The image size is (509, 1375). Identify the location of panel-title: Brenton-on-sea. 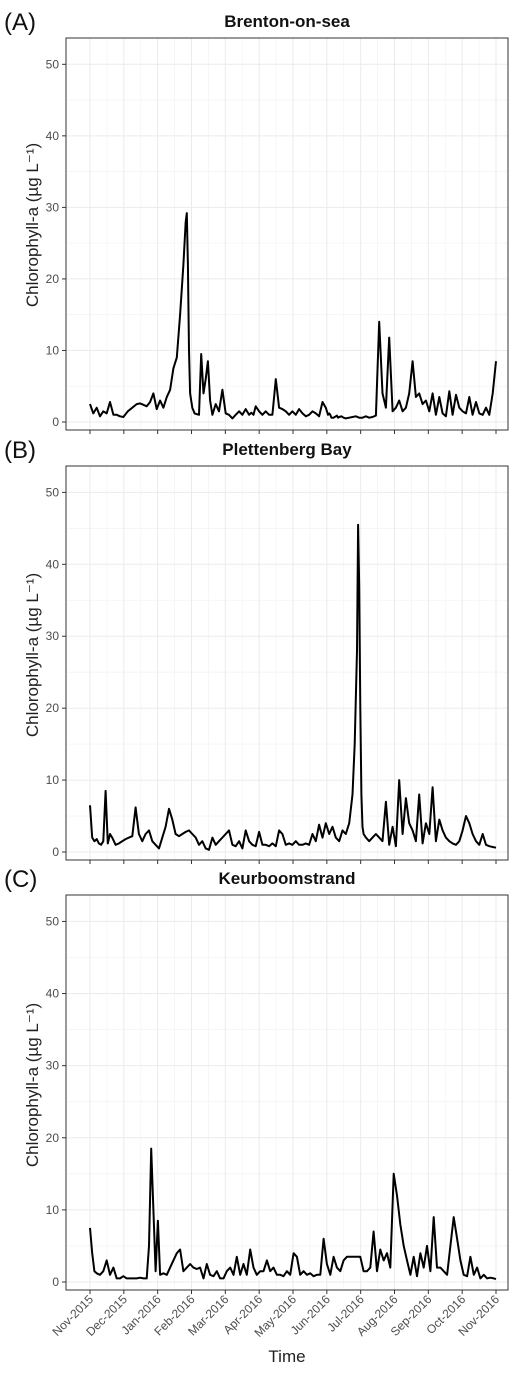
(287, 21).